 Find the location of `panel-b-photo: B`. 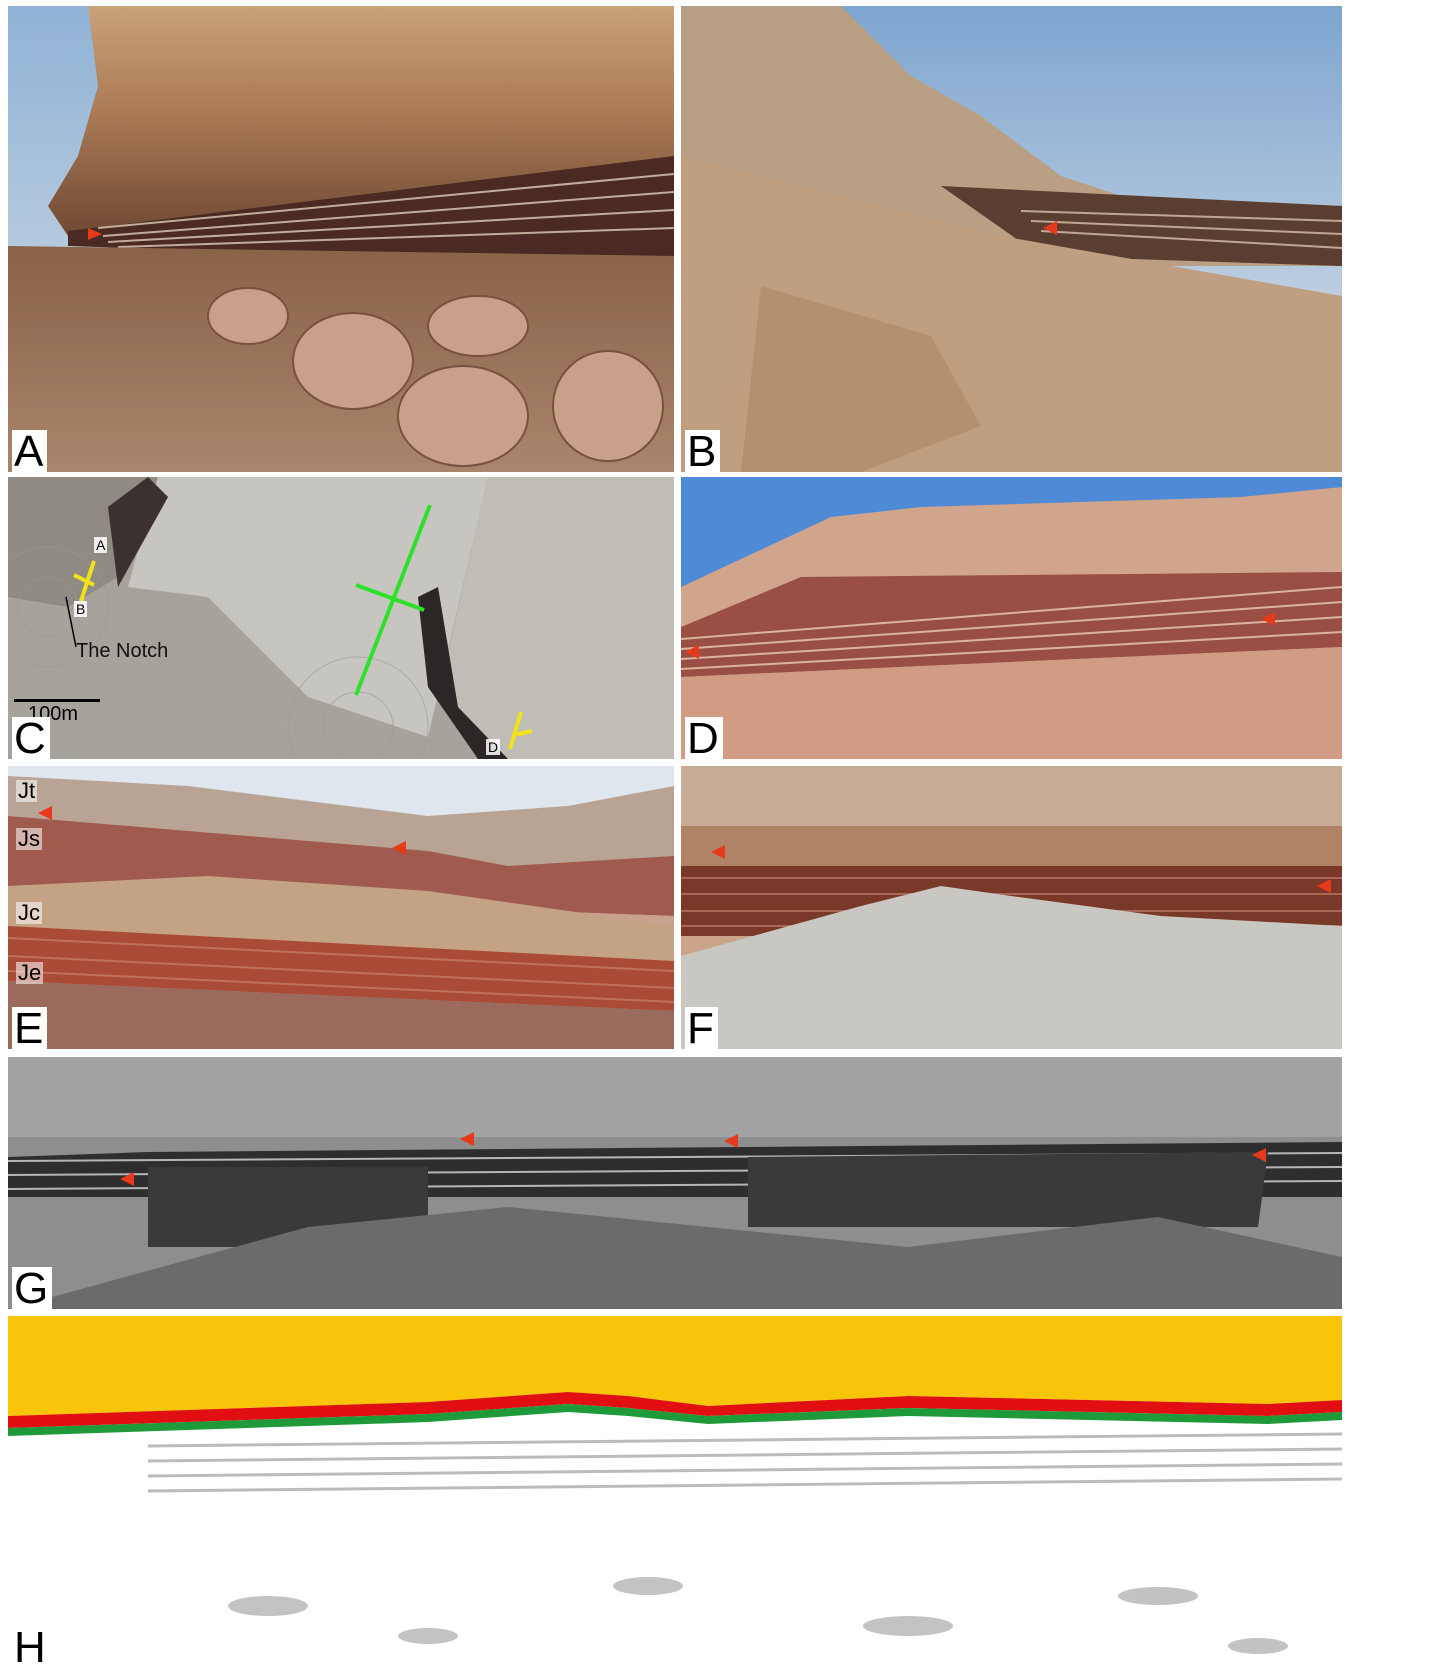

panel-b-photo: B is located at coordinates (1011, 239).